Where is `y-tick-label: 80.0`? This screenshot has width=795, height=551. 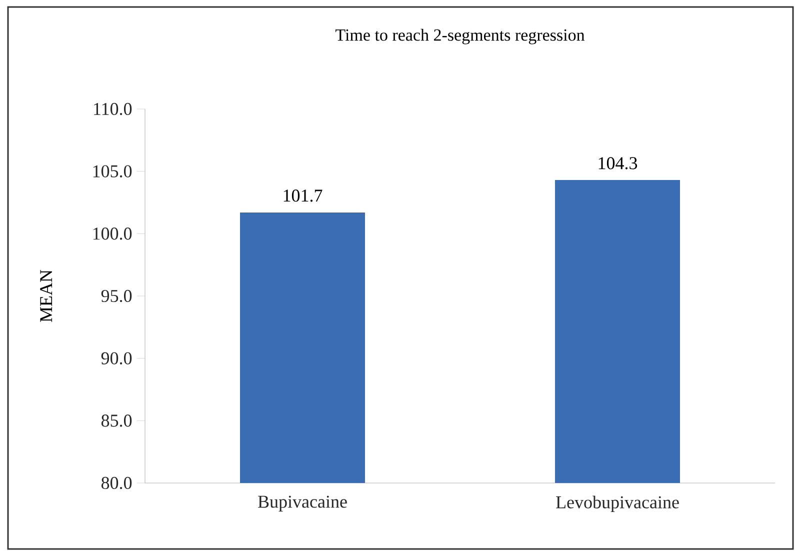 y-tick-label: 80.0 is located at coordinates (116, 483).